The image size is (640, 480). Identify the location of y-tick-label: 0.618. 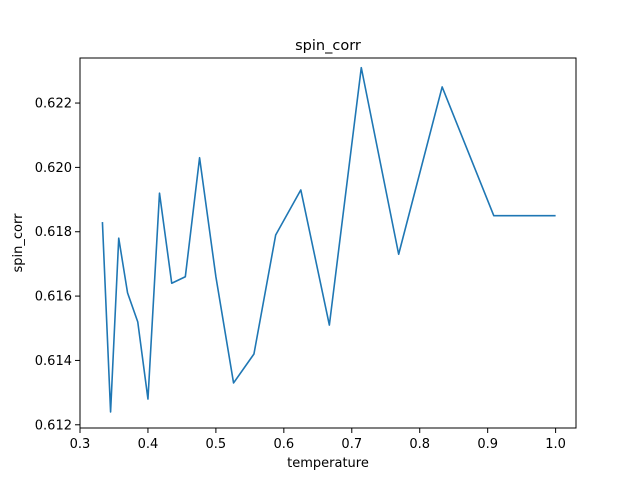
(53, 232).